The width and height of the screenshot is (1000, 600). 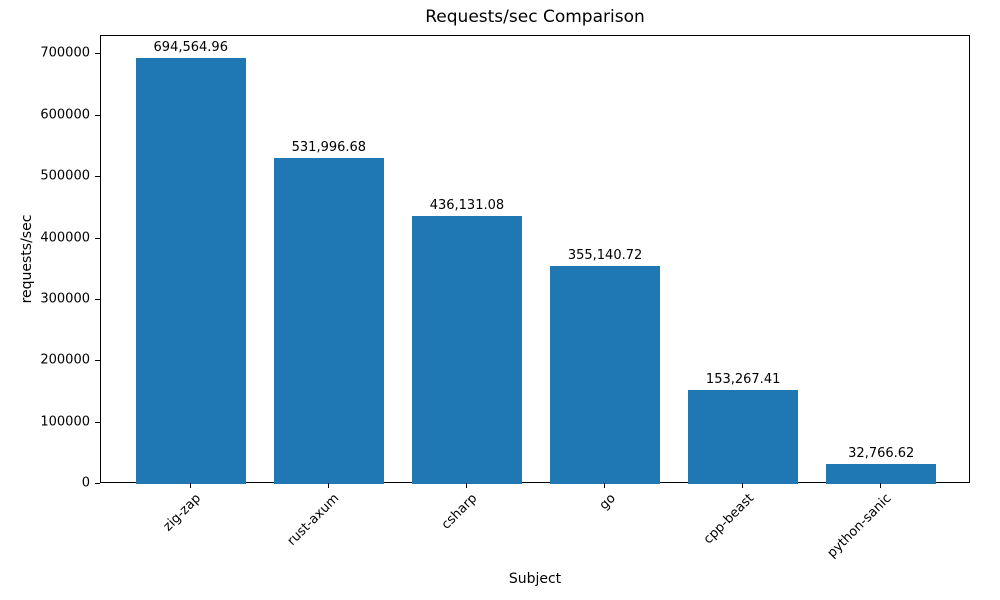 What do you see at coordinates (605, 256) in the screenshot?
I see `bar-value-label: 355,140.72` at bounding box center [605, 256].